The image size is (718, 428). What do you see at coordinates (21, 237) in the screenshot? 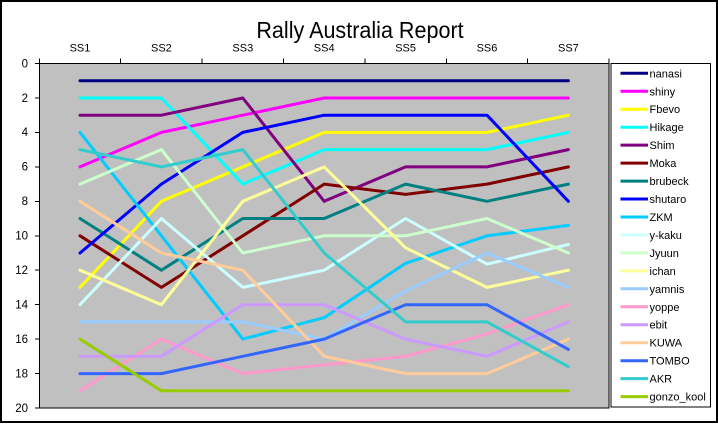
I see `svg-text: 10` at bounding box center [21, 237].